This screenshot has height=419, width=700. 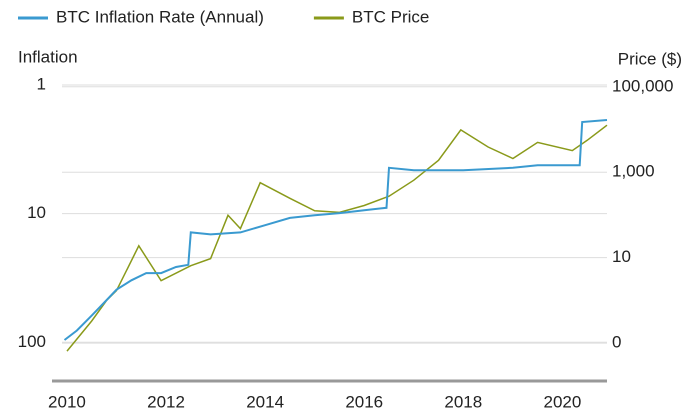 What do you see at coordinates (166, 401) in the screenshot?
I see `x-tick-label: 2012` at bounding box center [166, 401].